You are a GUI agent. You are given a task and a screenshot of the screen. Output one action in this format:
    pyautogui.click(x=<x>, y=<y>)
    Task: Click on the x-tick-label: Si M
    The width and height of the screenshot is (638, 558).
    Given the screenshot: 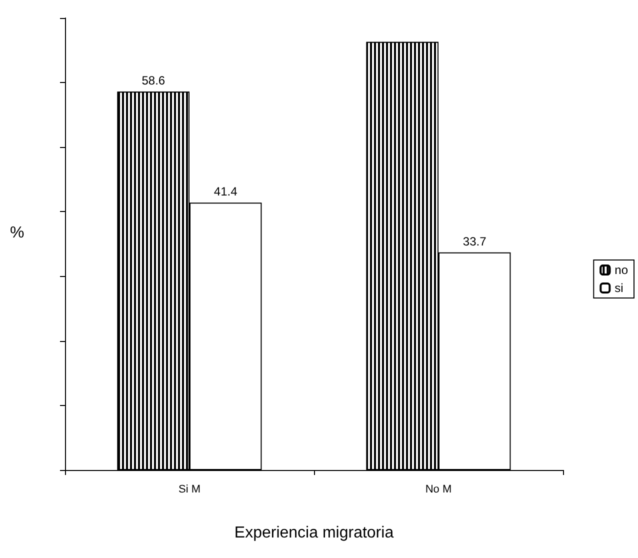 What is the action you would take?
    pyautogui.click(x=189, y=490)
    